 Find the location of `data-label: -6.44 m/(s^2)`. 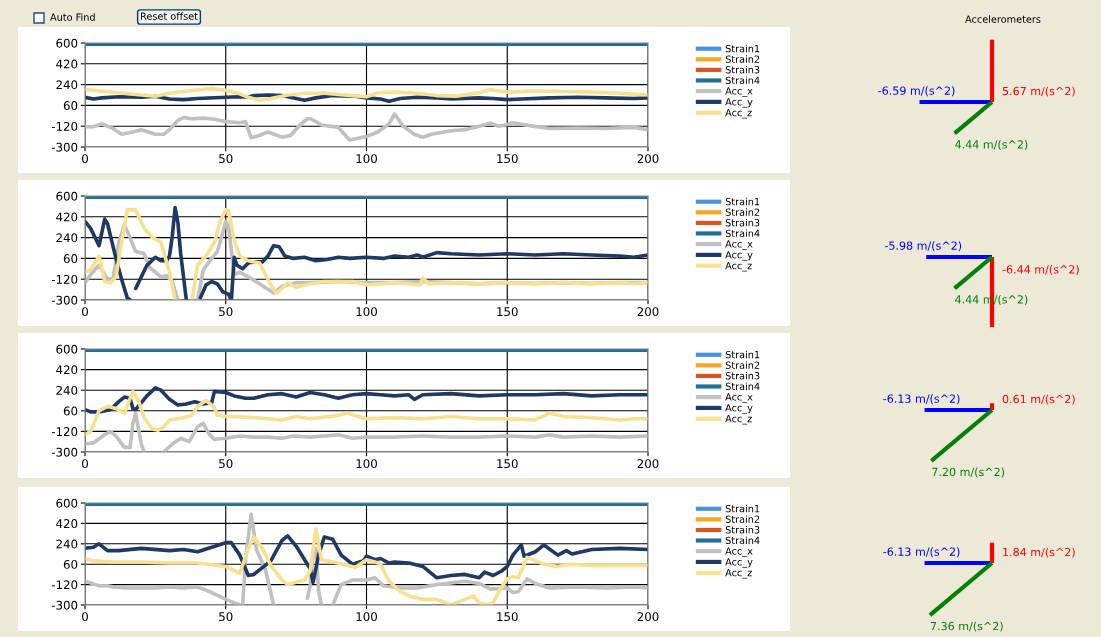

data-label: -6.44 m/(s^2) is located at coordinates (1040, 270).